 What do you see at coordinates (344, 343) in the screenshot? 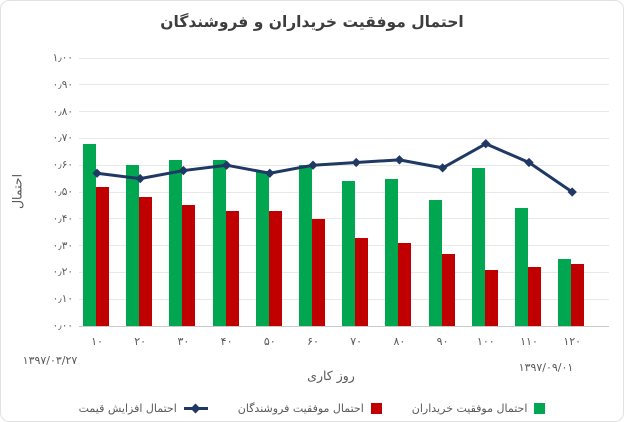
I see `x-axis-tick-labels: ۱۰ ۲۰ ۳۰ ۴۰ ۵۰ ۶۰ ۷۰ ۸۰ ۹۰ ۱۰۰ ۱۱۰ ۱۲۰` at bounding box center [344, 343].